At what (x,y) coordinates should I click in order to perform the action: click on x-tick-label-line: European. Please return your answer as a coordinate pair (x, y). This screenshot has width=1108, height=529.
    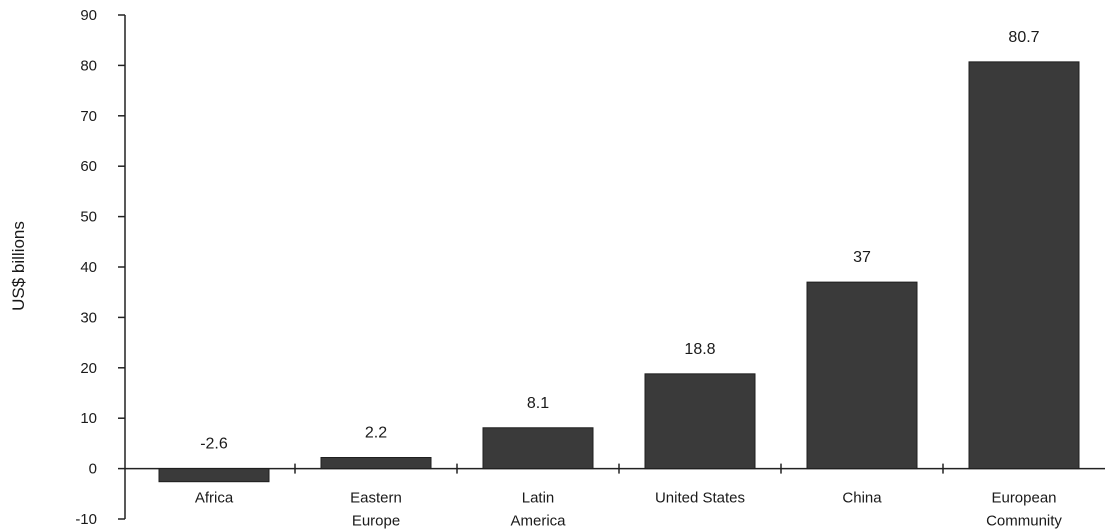
    Looking at the image, I should click on (1023, 498).